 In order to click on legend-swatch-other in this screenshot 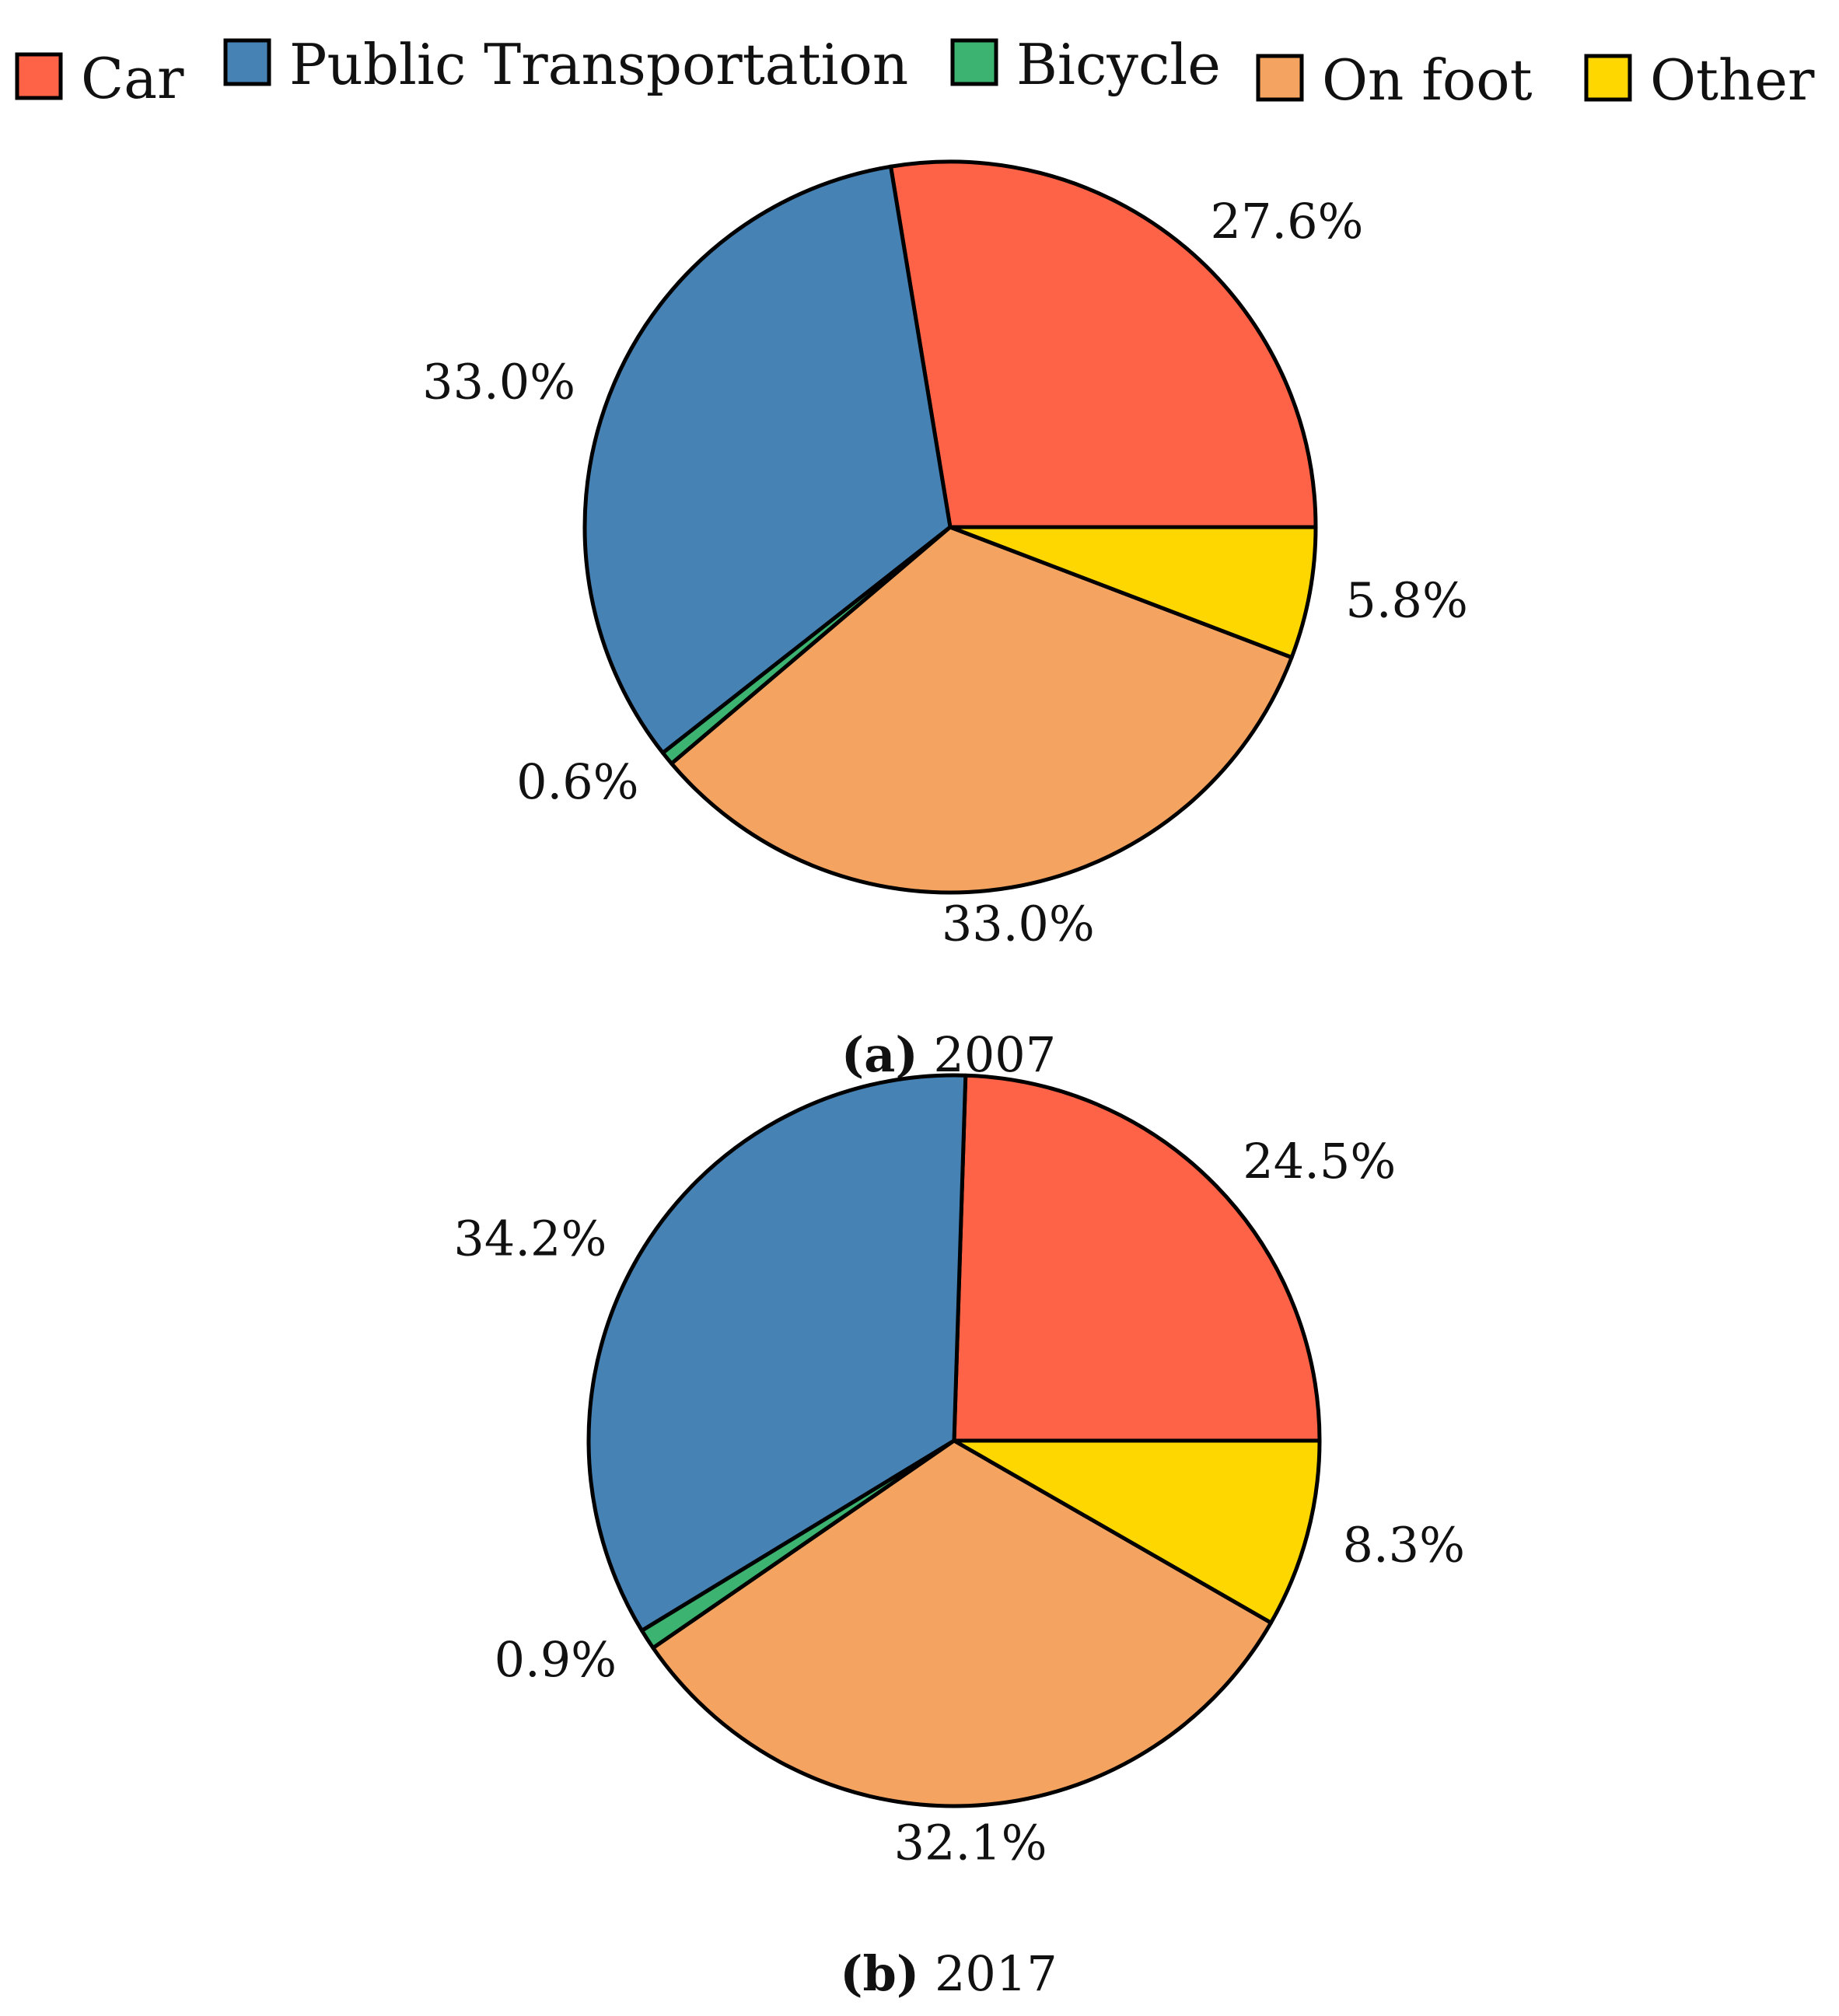, I will do `click(1608, 78)`.